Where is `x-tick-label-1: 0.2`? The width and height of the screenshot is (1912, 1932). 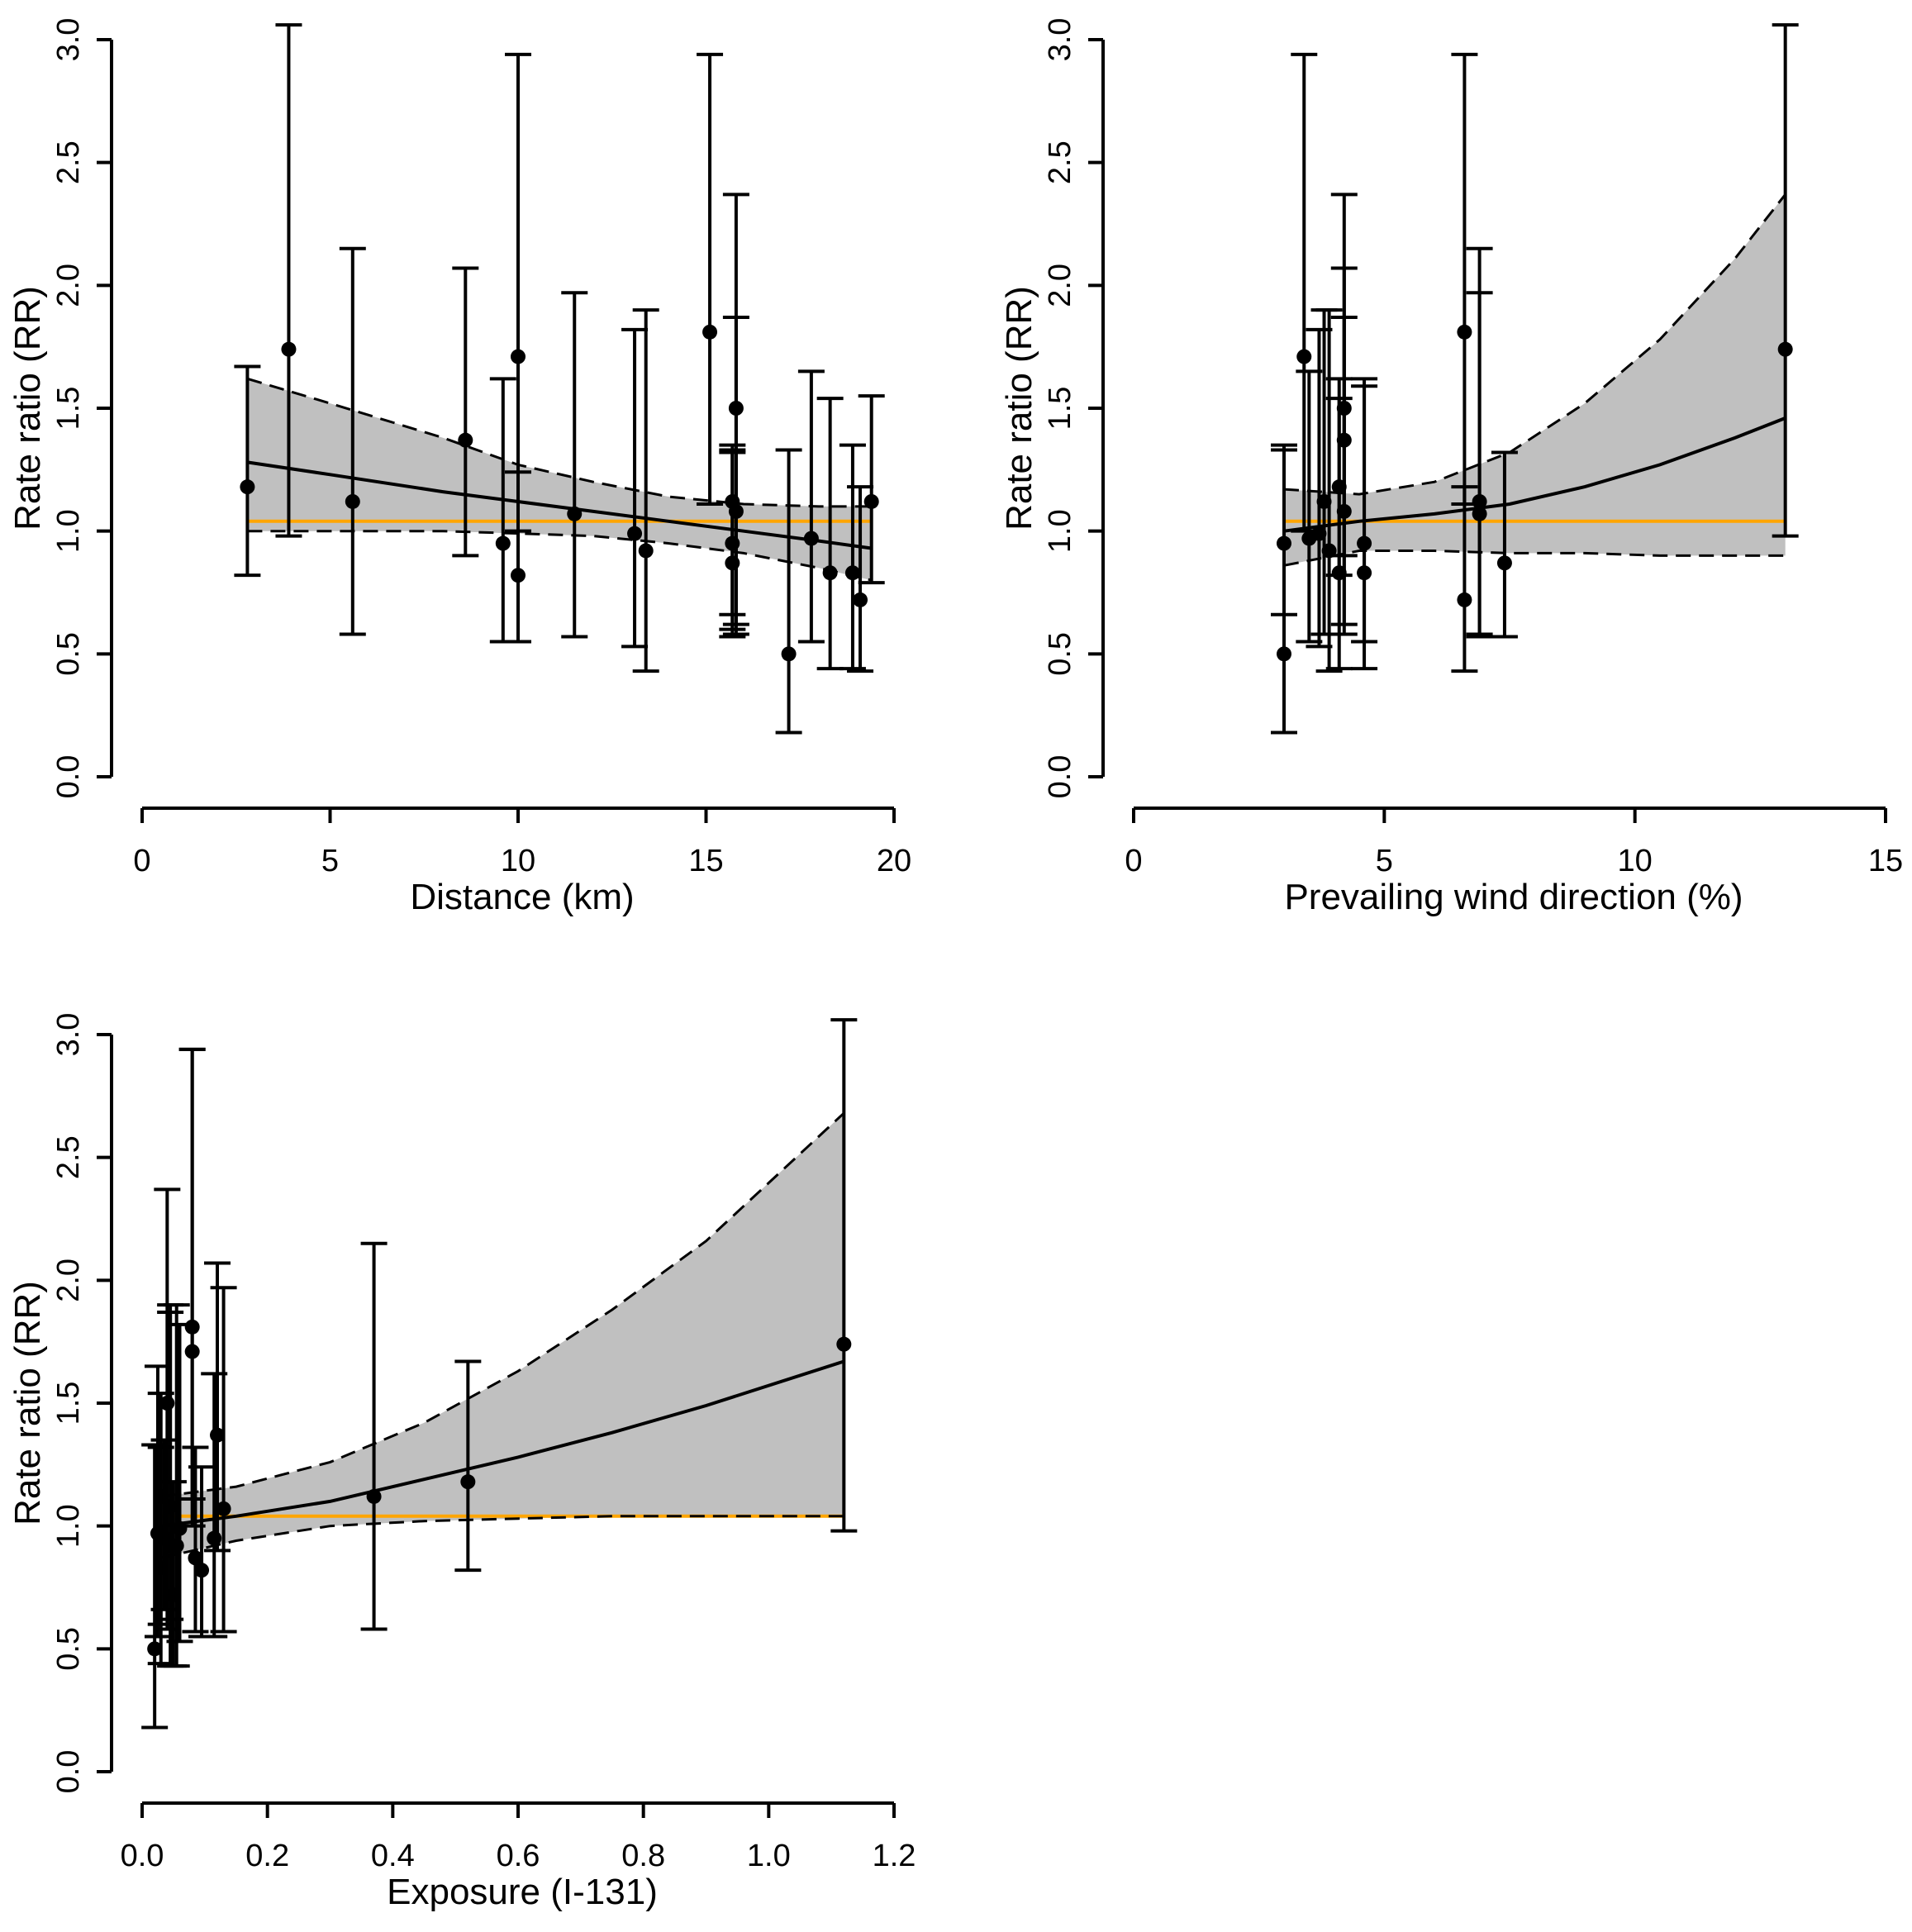 x-tick-label-1: 0.2 is located at coordinates (267, 1856).